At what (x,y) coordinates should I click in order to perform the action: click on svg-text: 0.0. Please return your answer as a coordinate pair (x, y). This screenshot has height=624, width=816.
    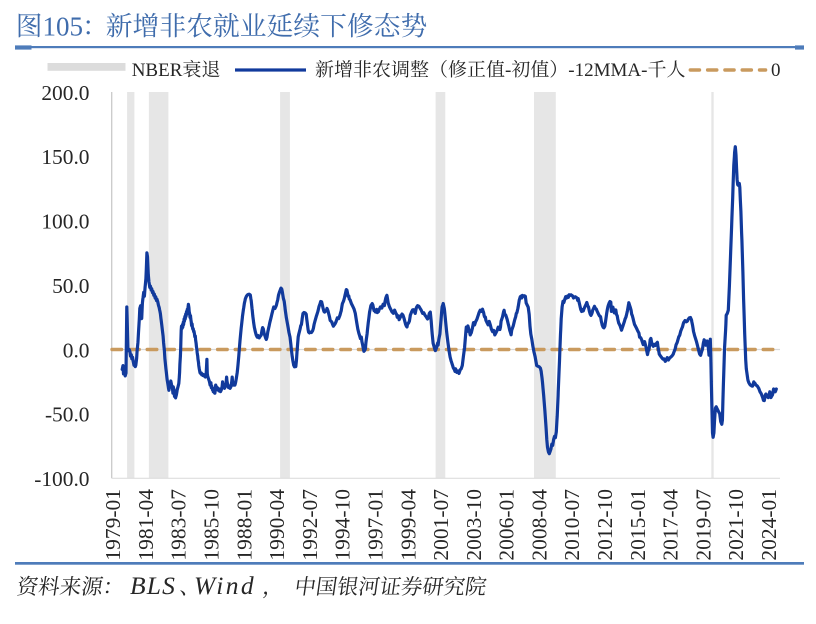
    Looking at the image, I should click on (76, 350).